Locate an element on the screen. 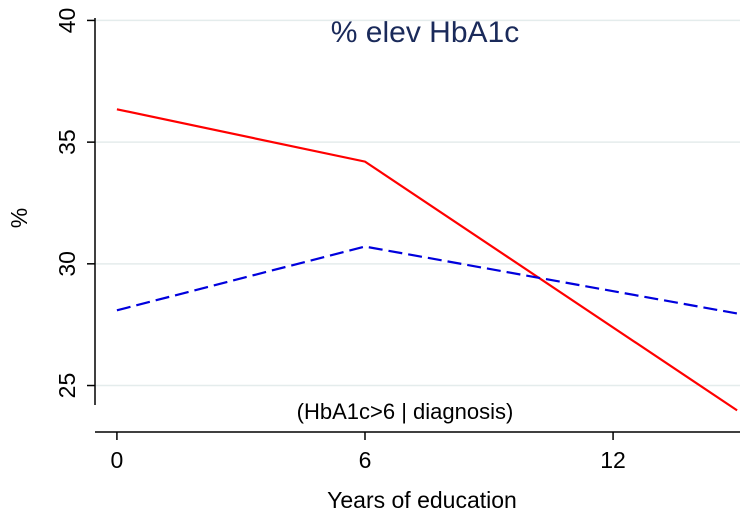 The height and width of the screenshot is (516, 755). x-tick-label: 0 is located at coordinates (117, 460).